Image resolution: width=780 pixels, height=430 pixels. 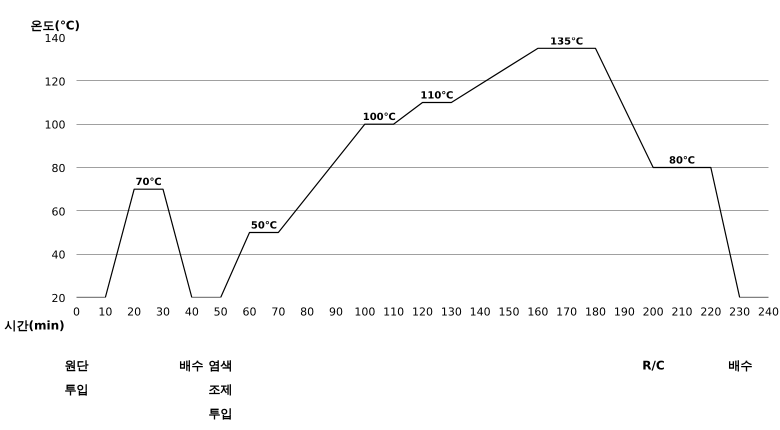 What do you see at coordinates (76, 312) in the screenshot?
I see `x-tick-label: 0` at bounding box center [76, 312].